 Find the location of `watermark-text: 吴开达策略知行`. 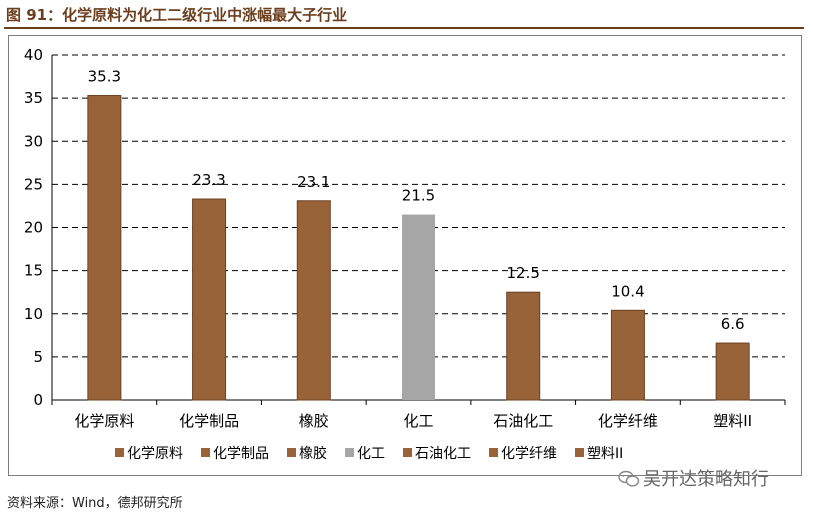

watermark-text: 吴开达策略知行 is located at coordinates (706, 479).